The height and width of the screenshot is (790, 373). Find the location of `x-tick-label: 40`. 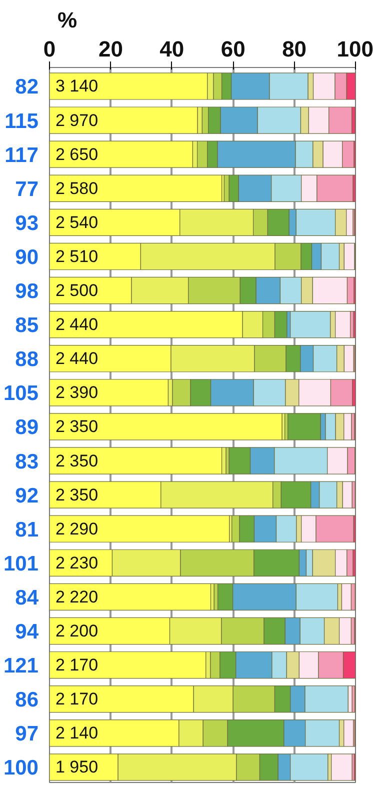

x-tick-label: 40 is located at coordinates (172, 49).